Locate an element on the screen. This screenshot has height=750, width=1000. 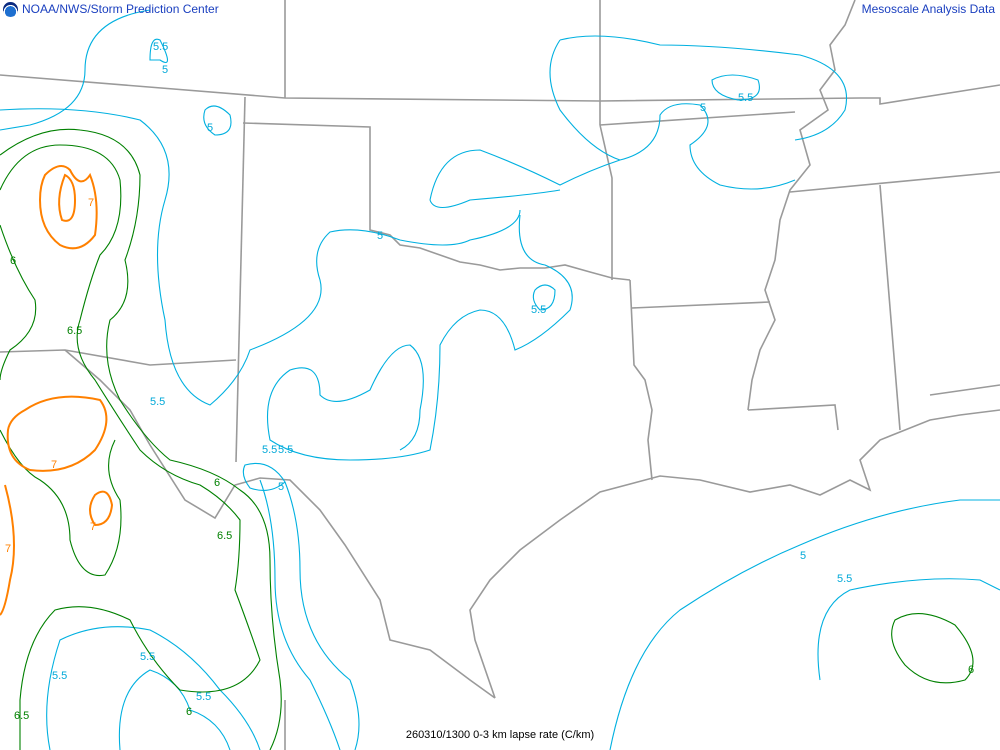
map-caption: 260310/1300 0-3 km lapse rate (C/km) is located at coordinates (500, 735).